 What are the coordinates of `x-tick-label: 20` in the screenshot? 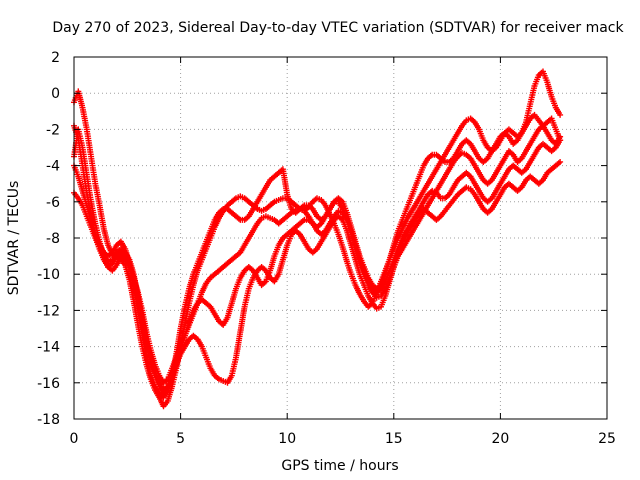 It's located at (500, 439).